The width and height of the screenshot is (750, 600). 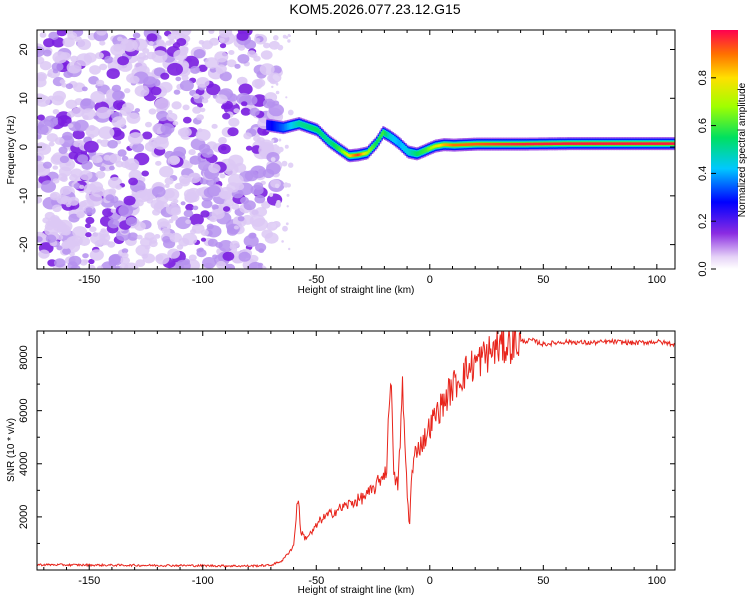 What do you see at coordinates (703, 77) in the screenshot?
I see `colorbar-tick-label: 0.8` at bounding box center [703, 77].